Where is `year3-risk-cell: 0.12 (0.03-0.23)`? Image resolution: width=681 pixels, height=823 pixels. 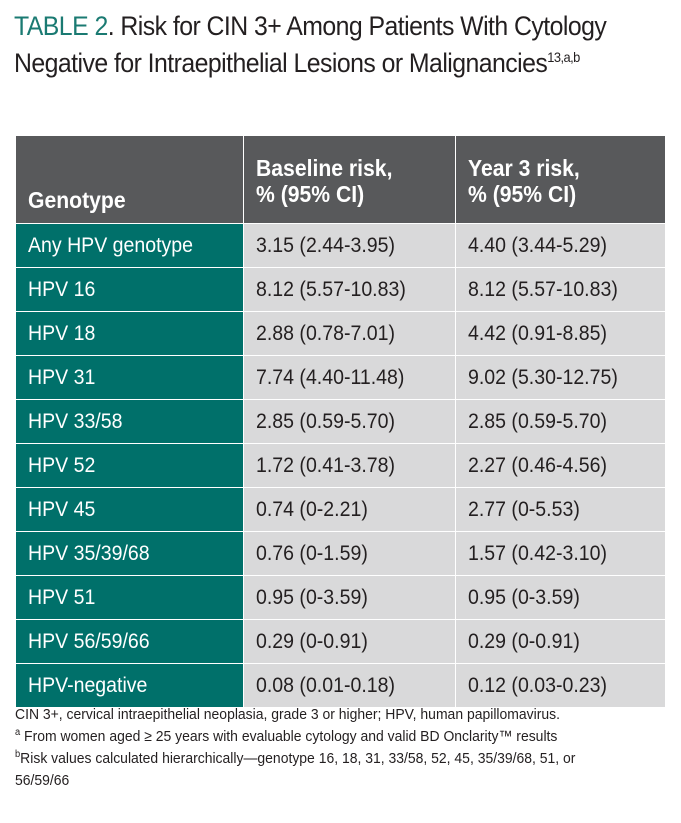 year3-risk-cell: 0.12 (0.03-0.23) is located at coordinates (560, 685).